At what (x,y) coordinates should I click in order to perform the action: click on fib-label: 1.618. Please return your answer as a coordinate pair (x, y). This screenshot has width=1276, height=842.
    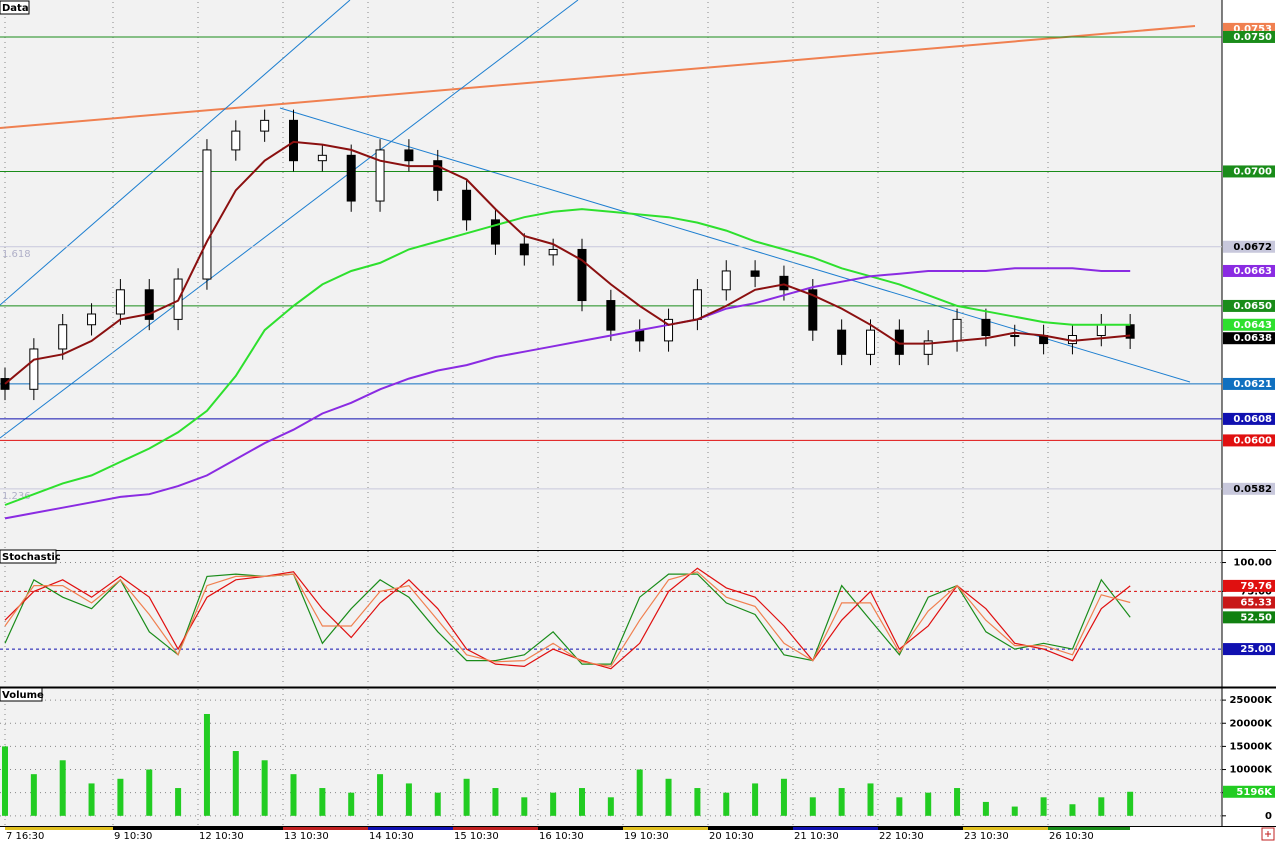
    Looking at the image, I should click on (16, 254).